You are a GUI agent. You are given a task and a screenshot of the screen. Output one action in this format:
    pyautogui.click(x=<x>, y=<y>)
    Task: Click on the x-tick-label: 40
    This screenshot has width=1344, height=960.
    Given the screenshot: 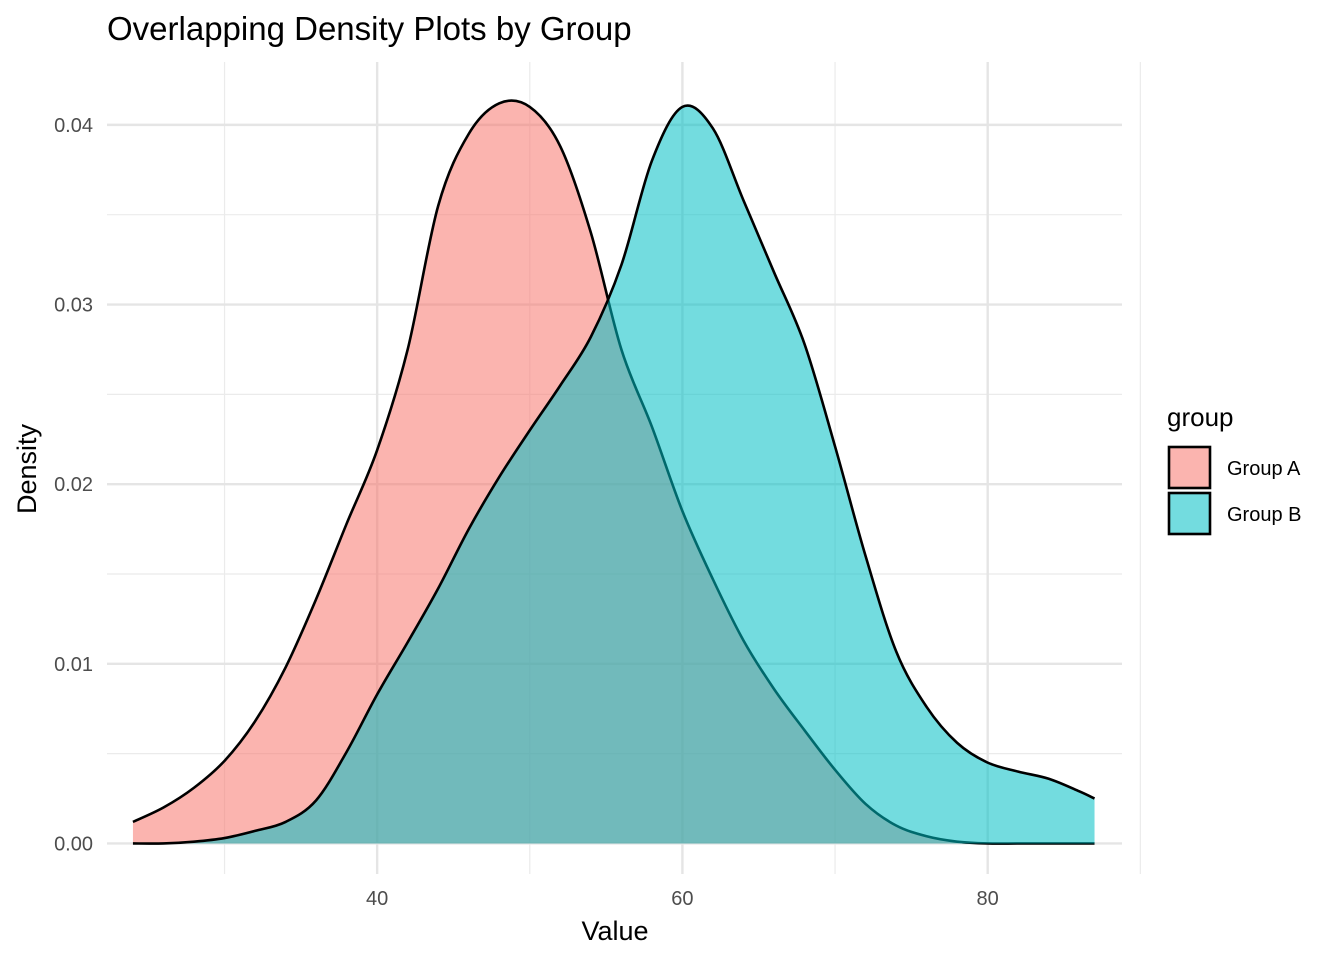 What is the action you would take?
    pyautogui.click(x=377, y=899)
    